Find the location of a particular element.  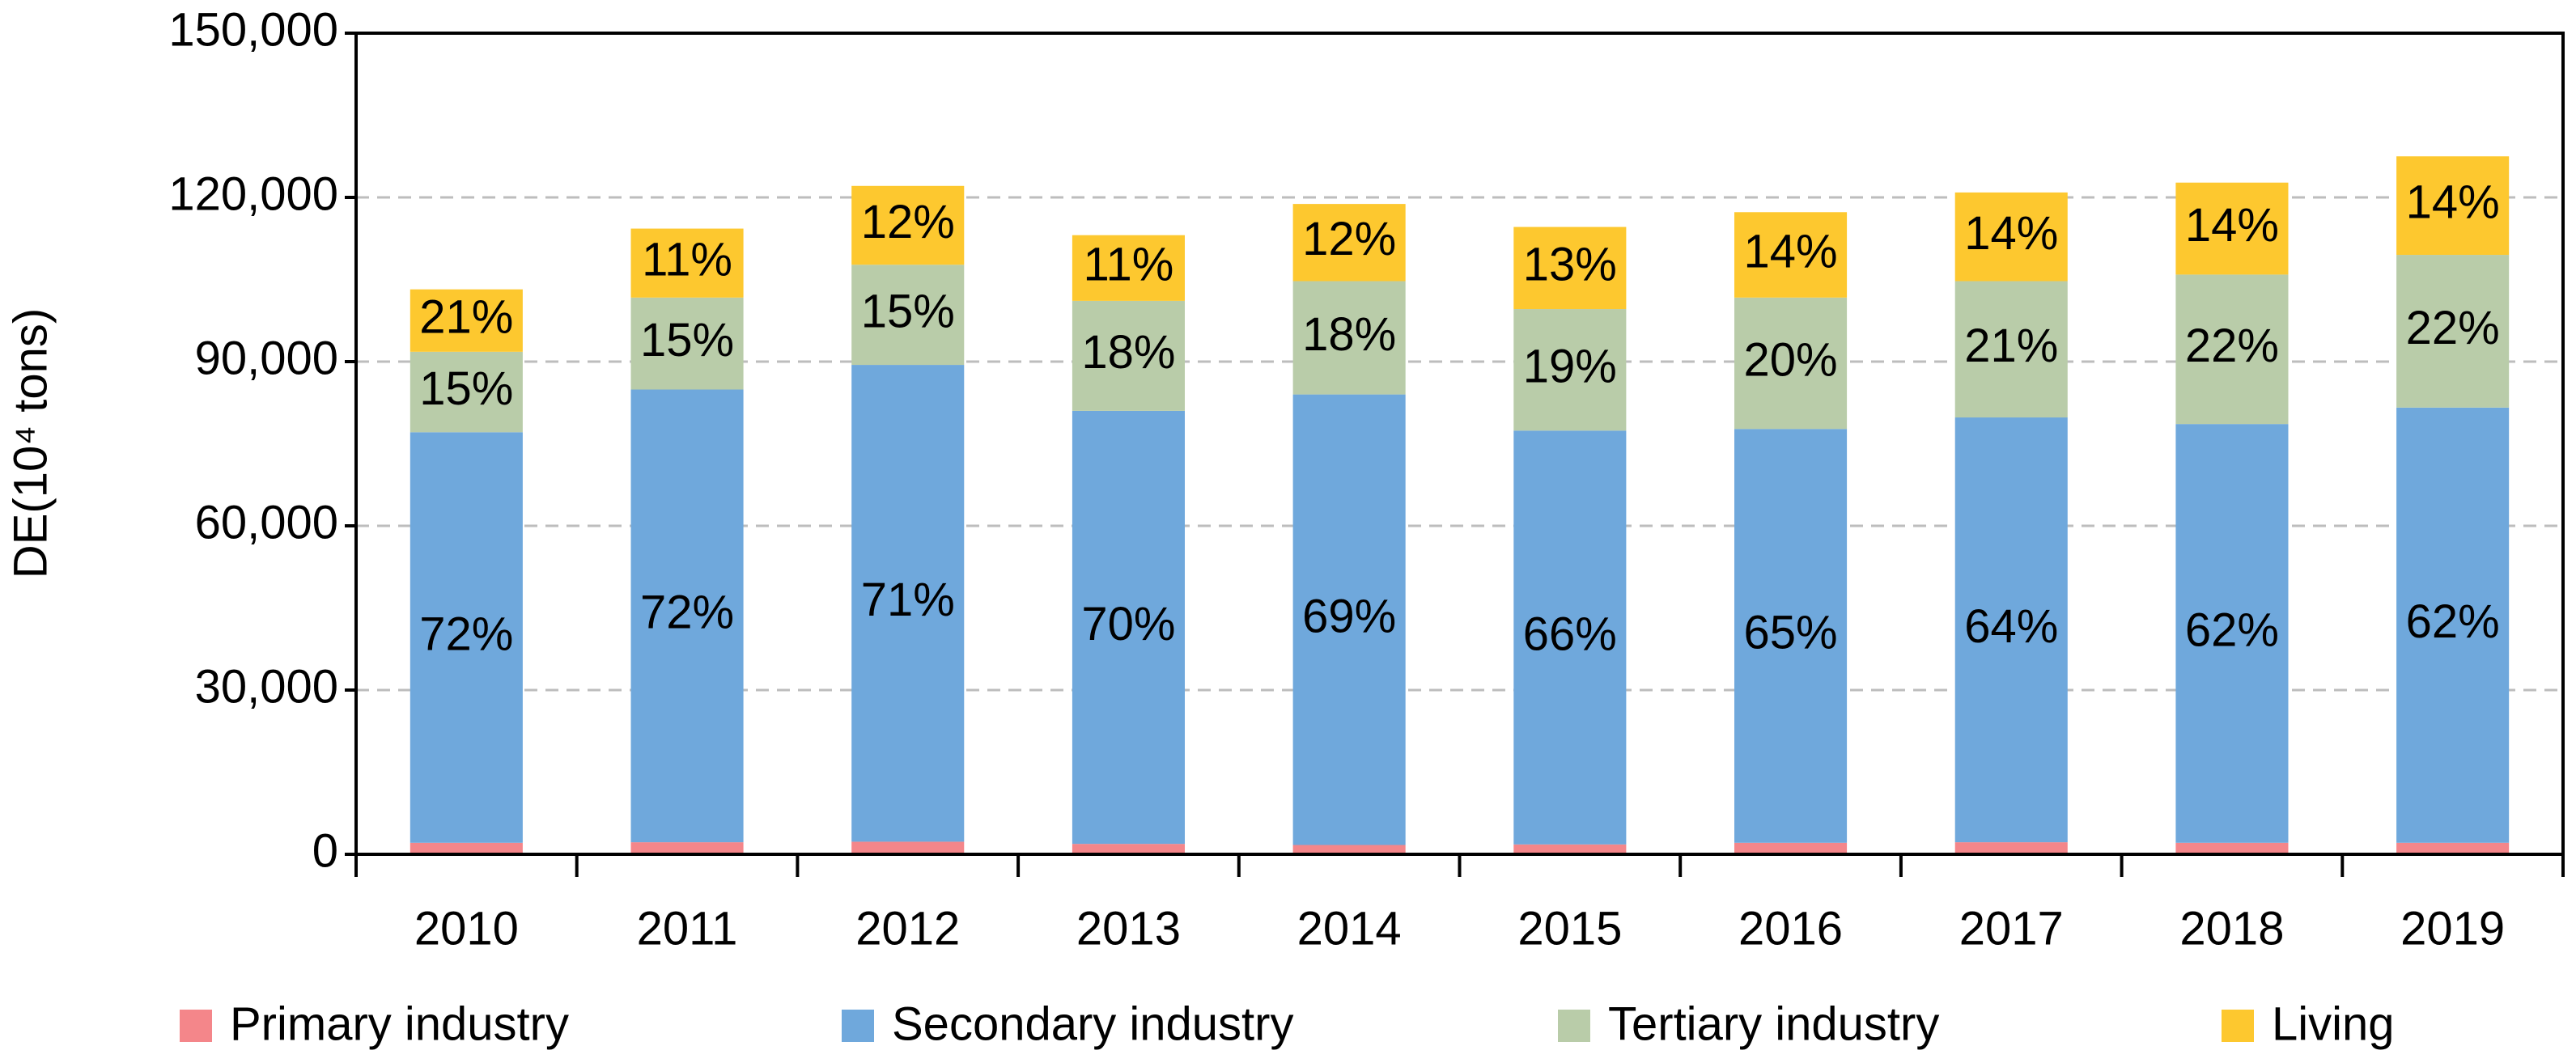

y-tick-label: 0 is located at coordinates (325, 850).